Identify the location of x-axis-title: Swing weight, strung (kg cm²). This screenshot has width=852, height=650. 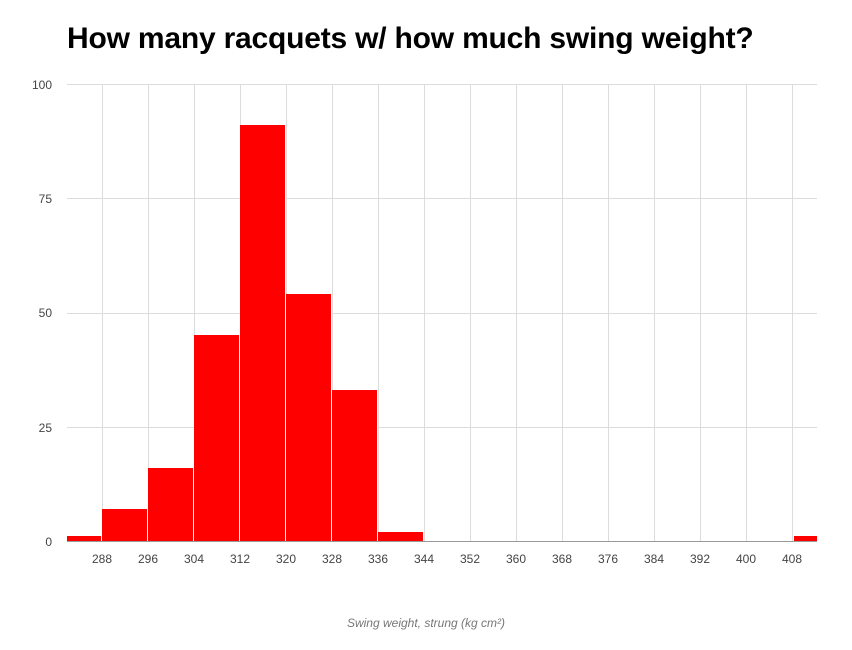
(426, 623).